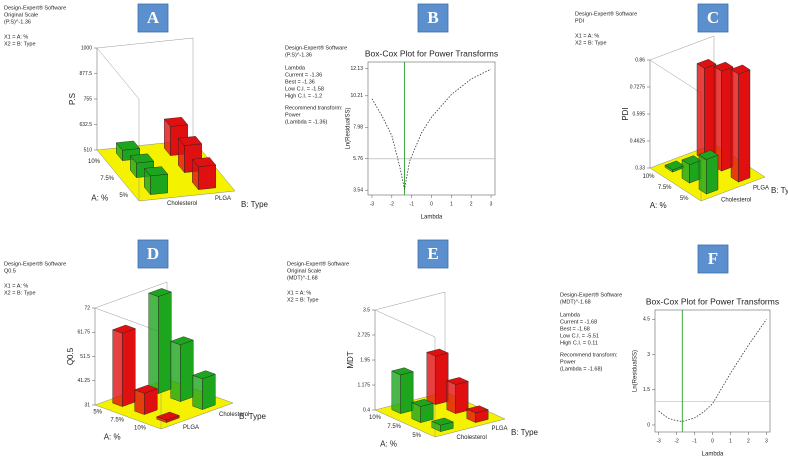 The width and height of the screenshot is (788, 460). Describe the element at coordinates (303, 96) in the screenshot. I see `info-text: High C.I. = -1.2` at that location.